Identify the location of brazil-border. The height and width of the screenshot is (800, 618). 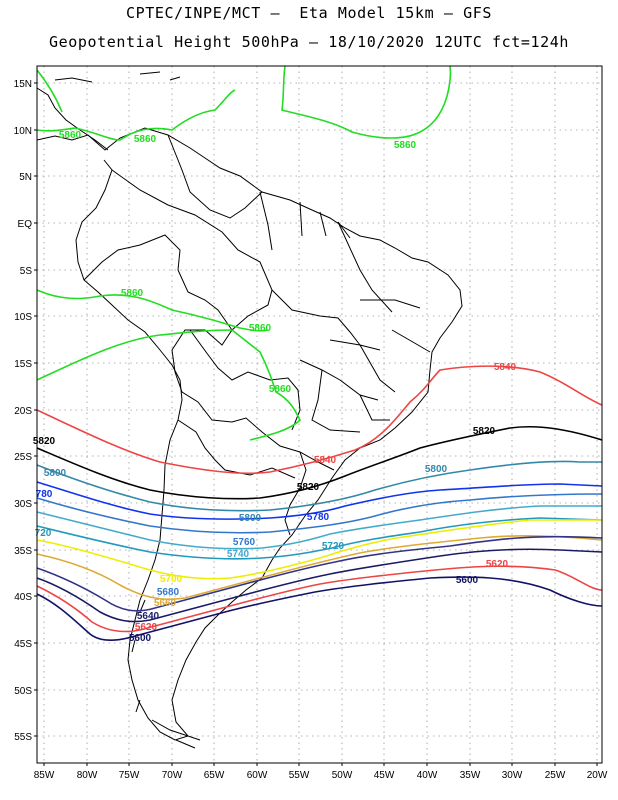
(223, 320).